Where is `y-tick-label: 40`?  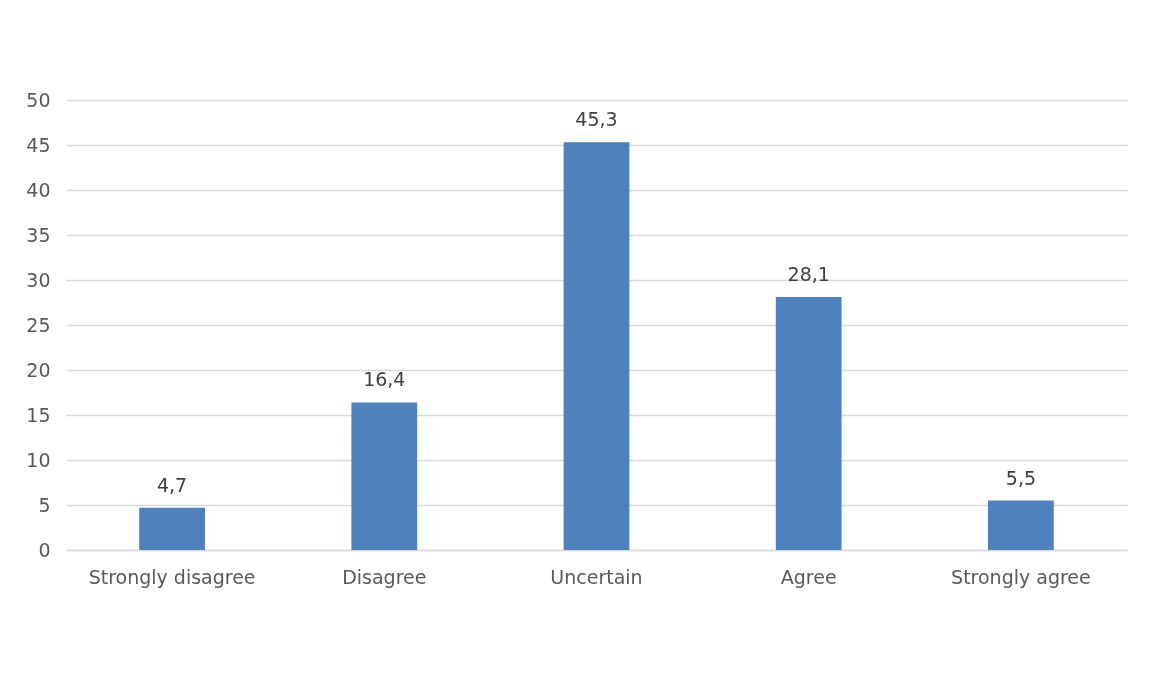 y-tick-label: 40 is located at coordinates (38, 189).